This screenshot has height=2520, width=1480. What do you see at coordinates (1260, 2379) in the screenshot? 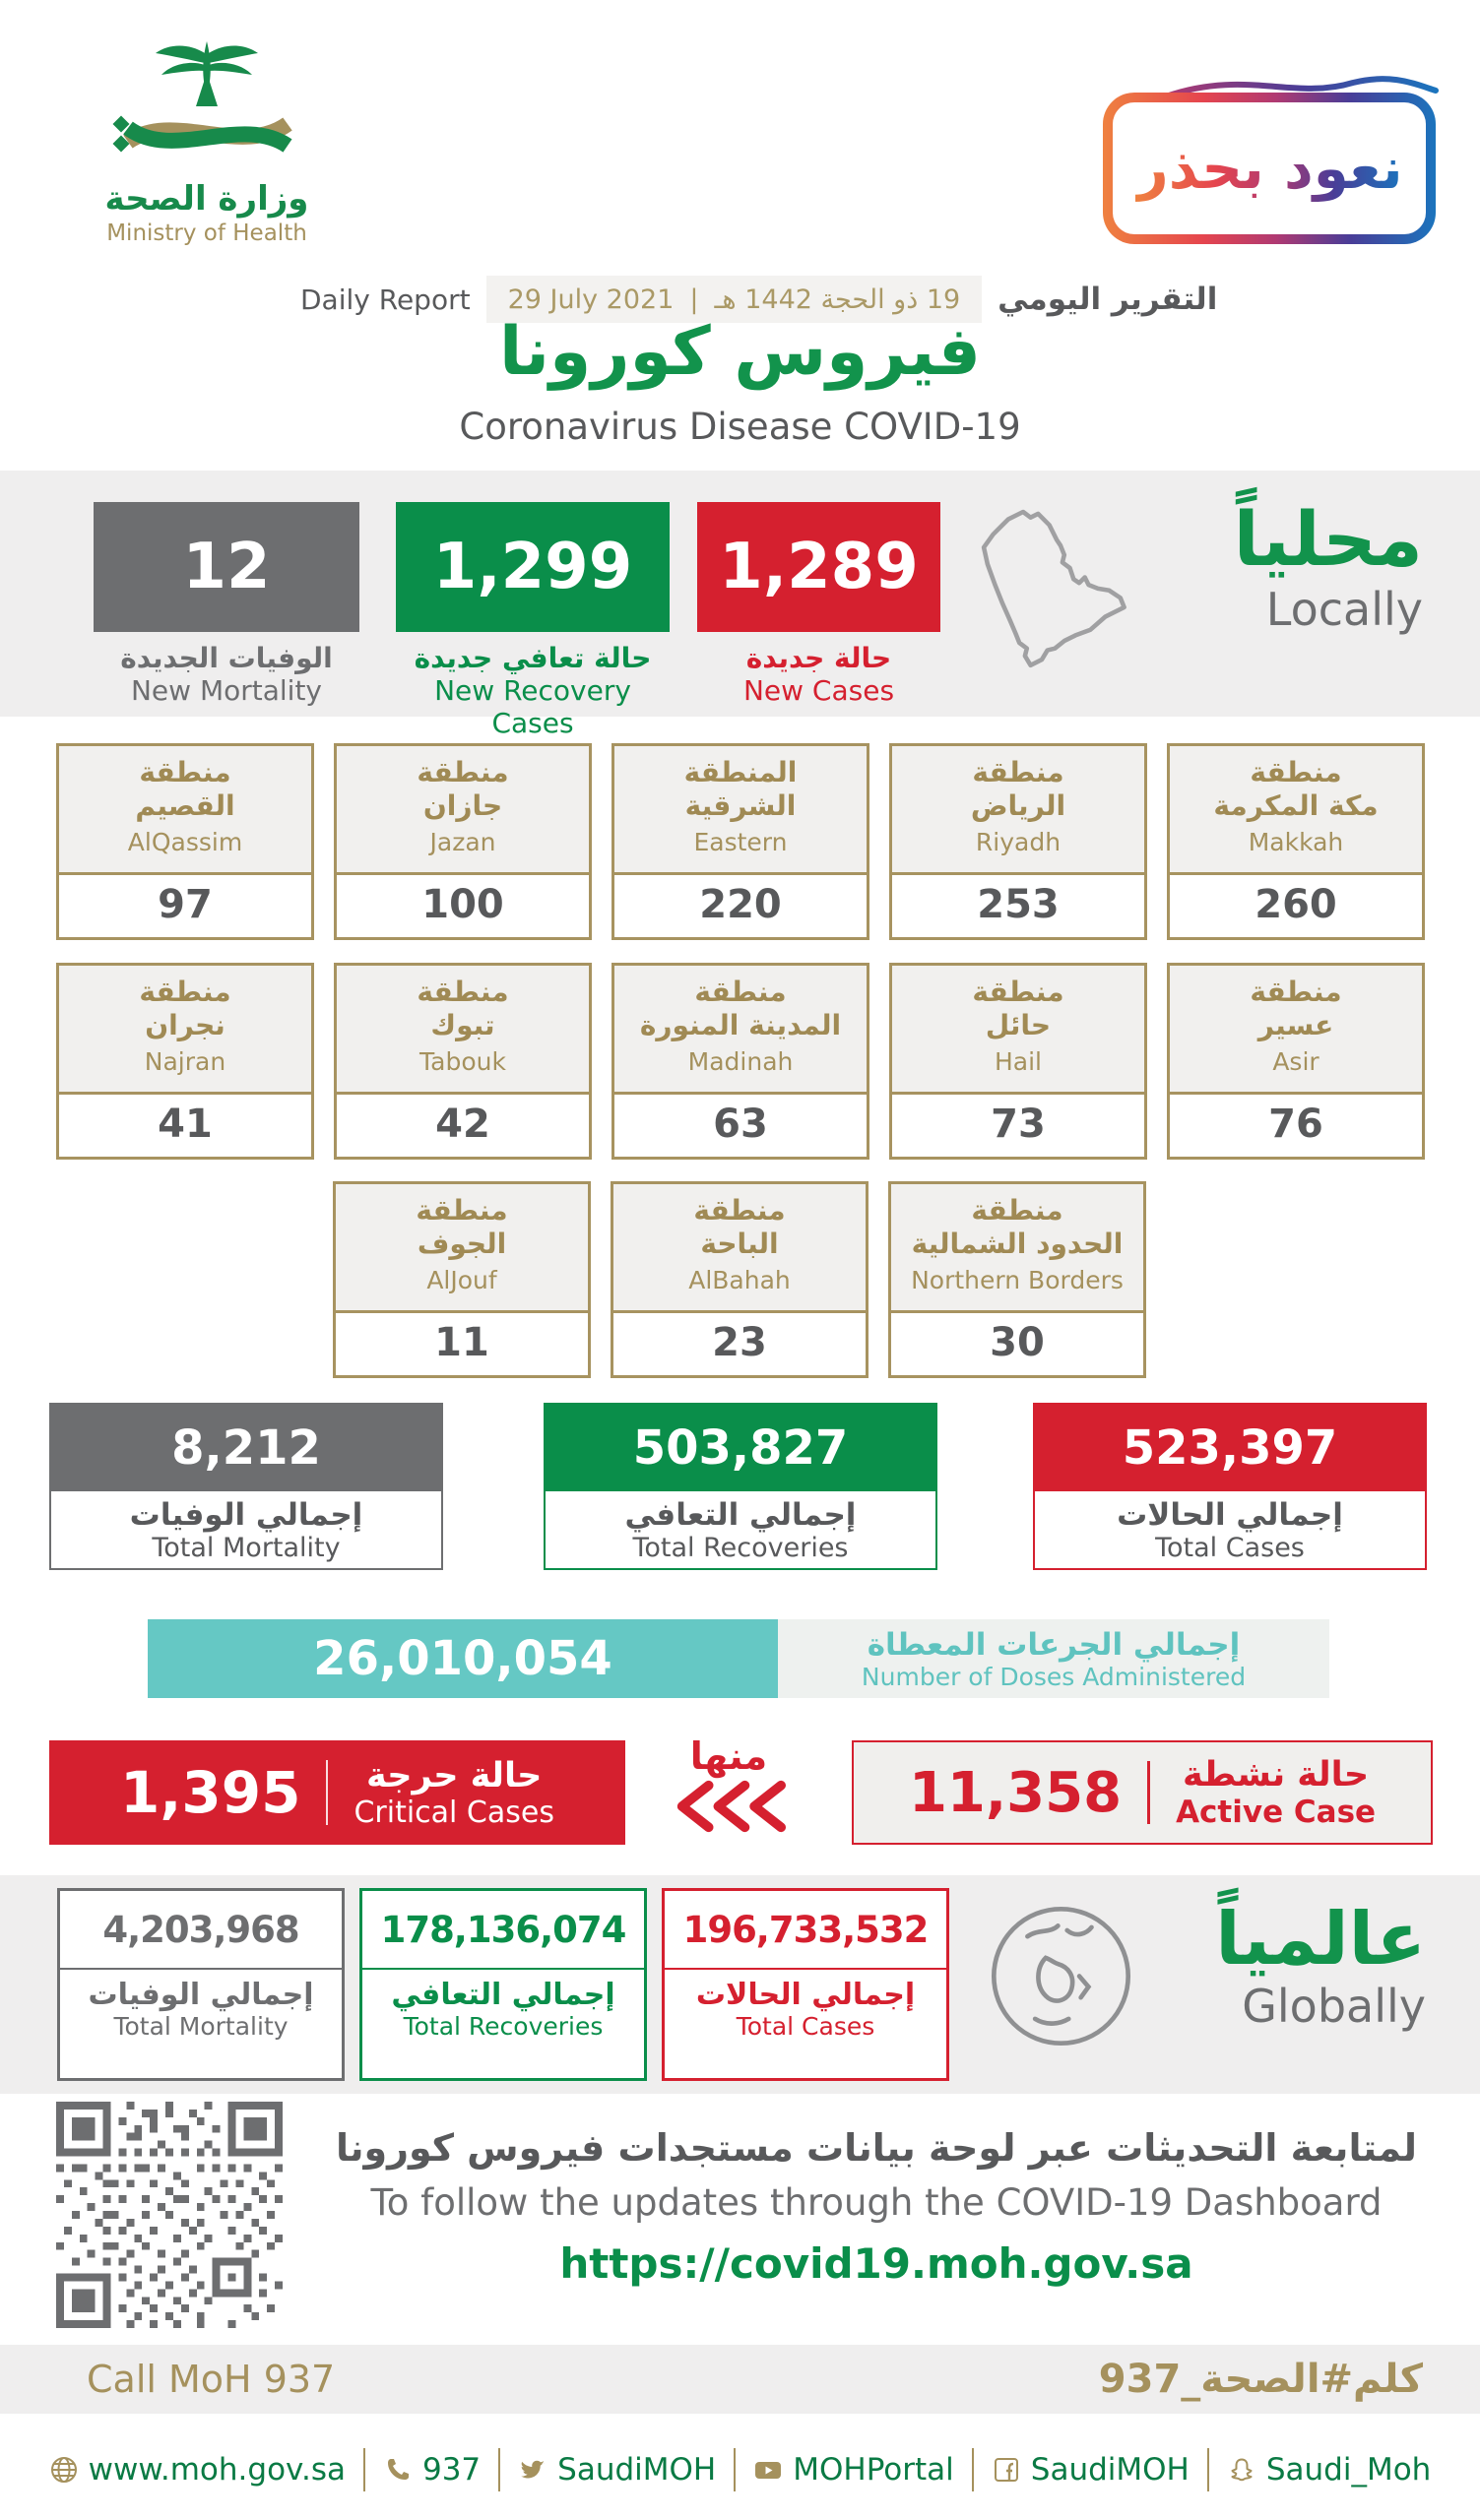
I see `call-moh-arabic: كلم#الصحة_937` at bounding box center [1260, 2379].